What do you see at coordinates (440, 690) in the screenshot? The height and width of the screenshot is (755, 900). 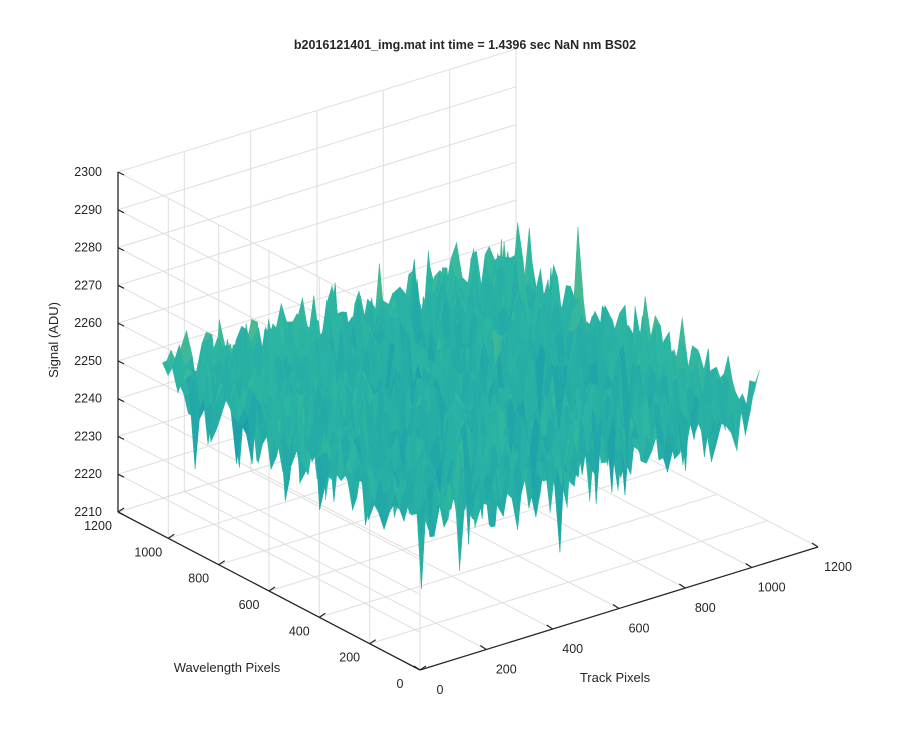 I see `x-tick-label: 0` at bounding box center [440, 690].